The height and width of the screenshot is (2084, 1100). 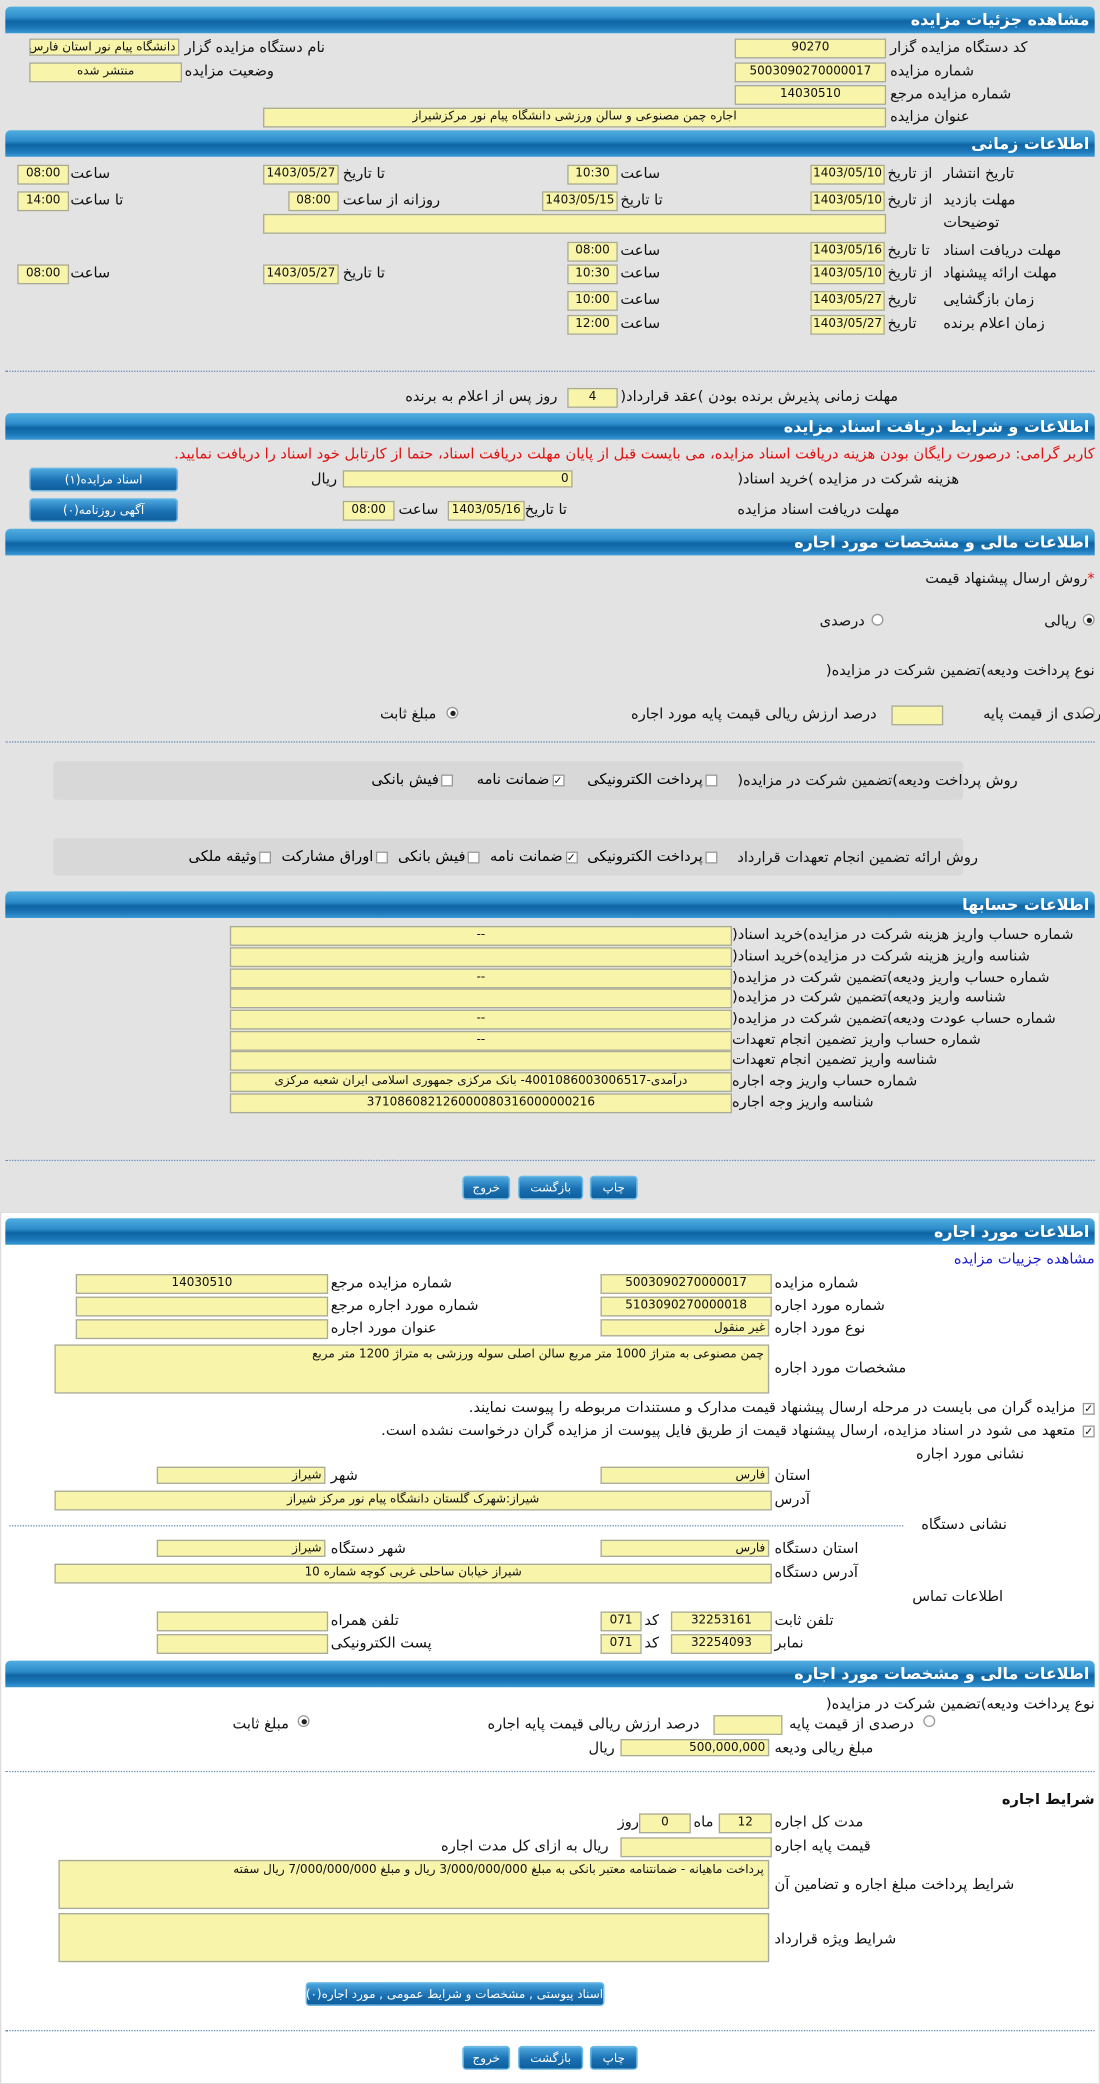 I want to click on publish-label: تاریخ انتشار, so click(x=979, y=173).